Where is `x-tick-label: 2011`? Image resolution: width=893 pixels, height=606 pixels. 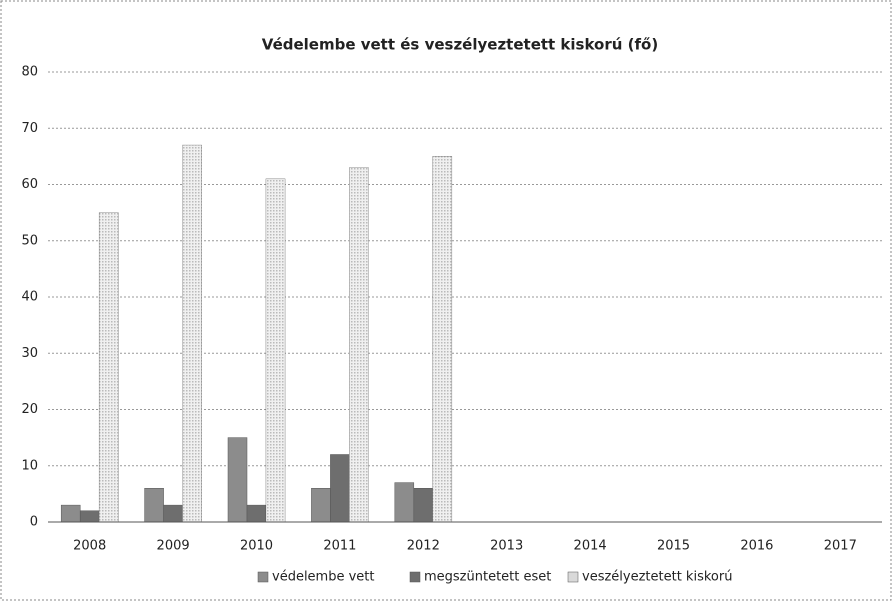 x-tick-label: 2011 is located at coordinates (339, 546).